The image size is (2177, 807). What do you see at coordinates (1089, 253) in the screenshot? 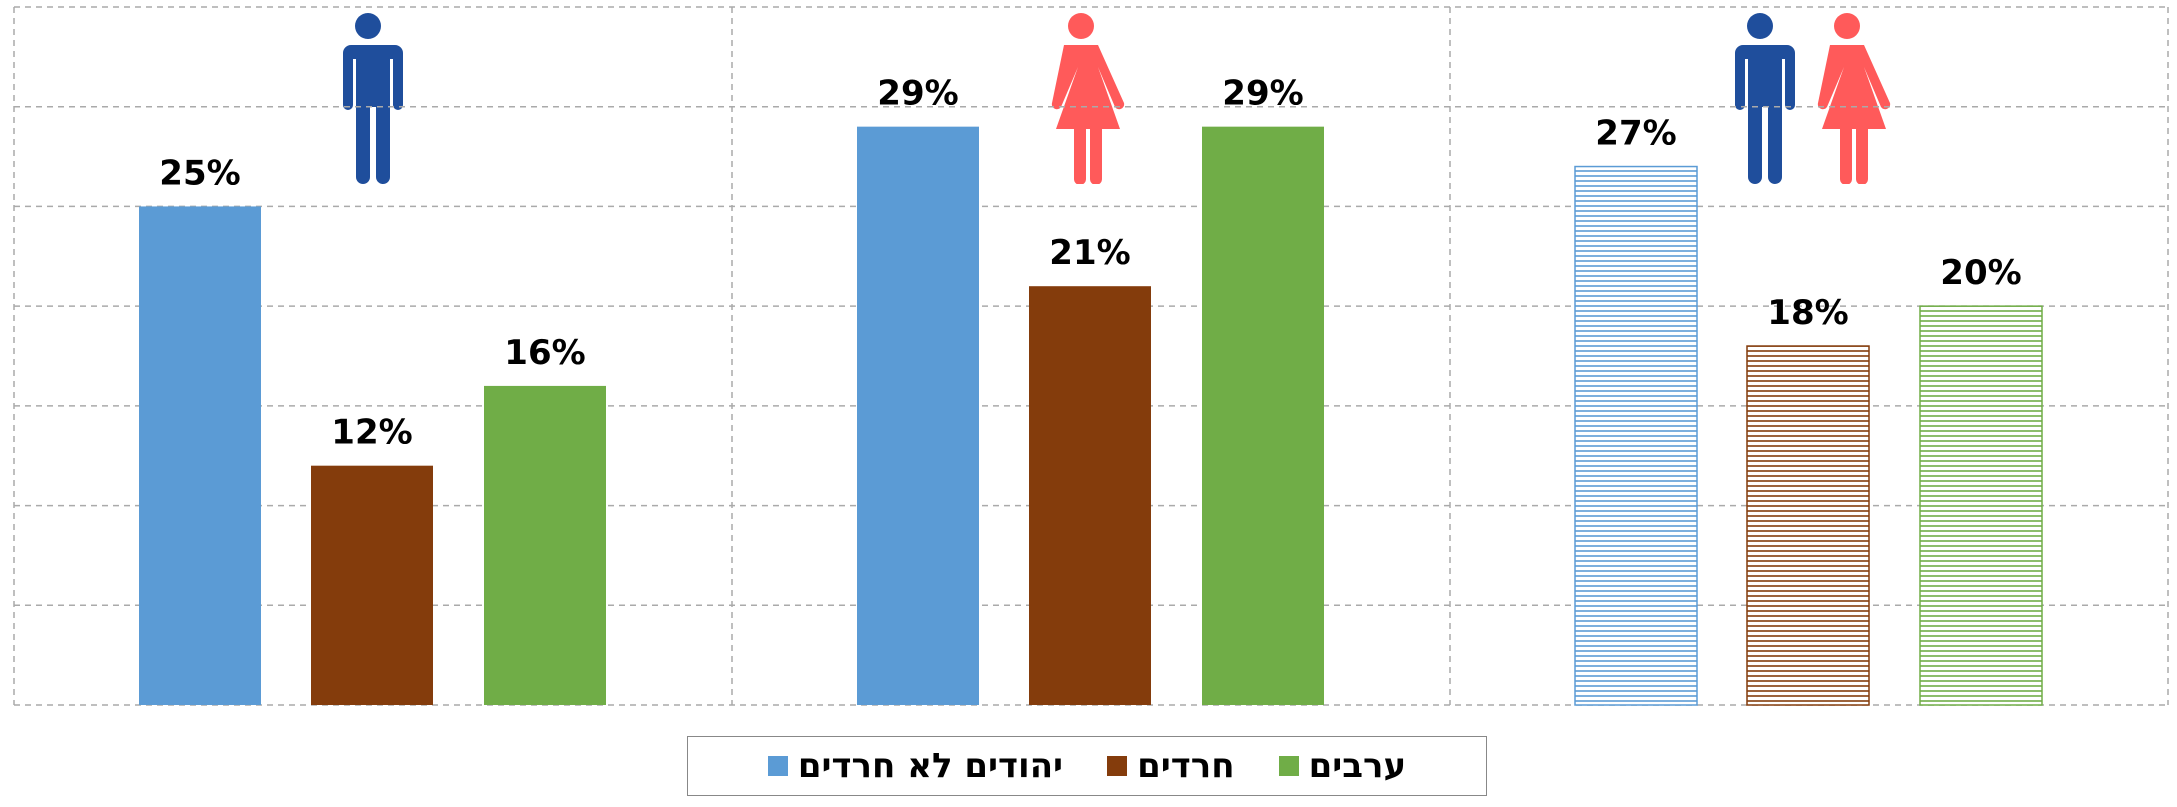
I see `value-label: 21%` at bounding box center [1089, 253].